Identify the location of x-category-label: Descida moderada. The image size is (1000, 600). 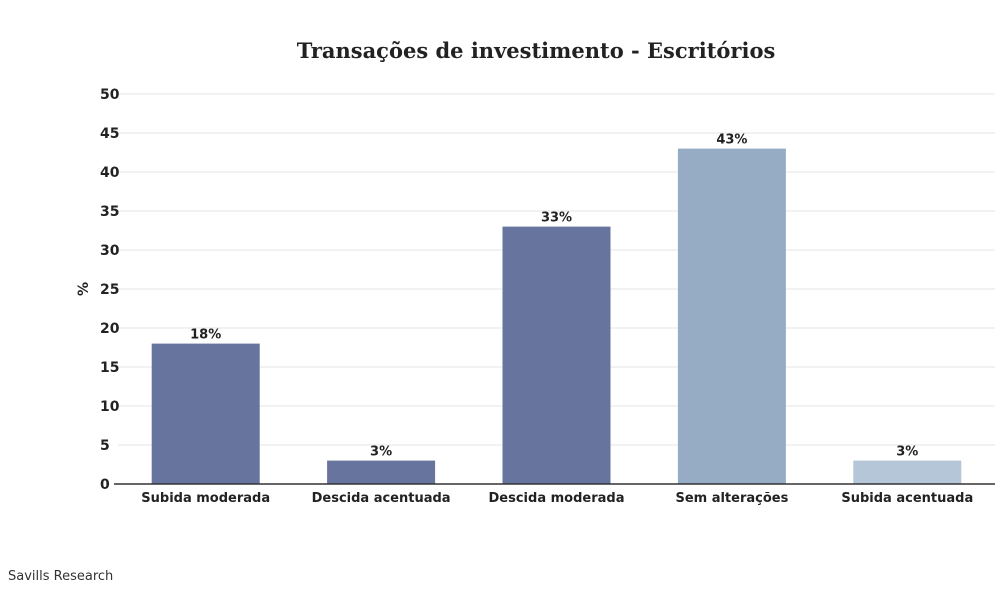
(557, 498).